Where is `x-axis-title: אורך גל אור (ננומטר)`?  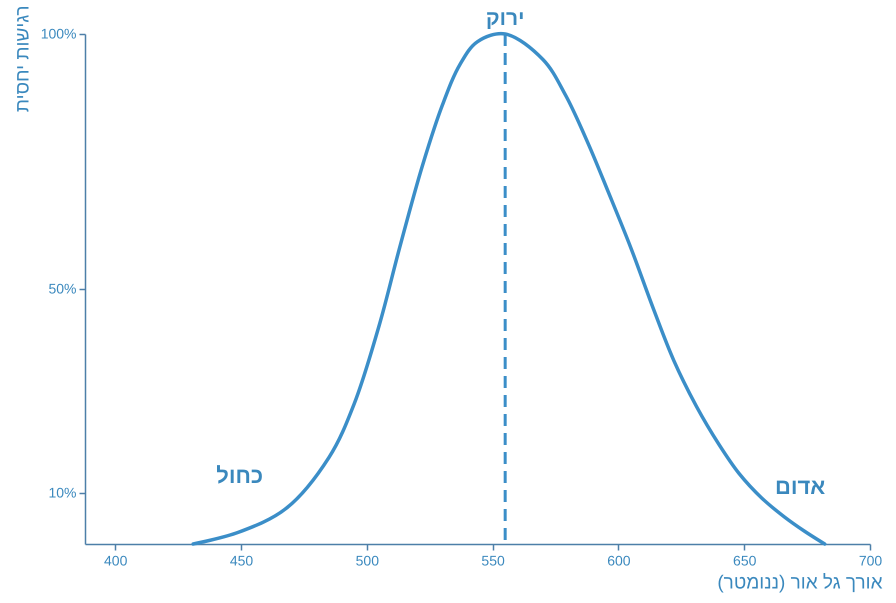
x-axis-title: אורך גל אור (ננומטר) is located at coordinates (800, 583).